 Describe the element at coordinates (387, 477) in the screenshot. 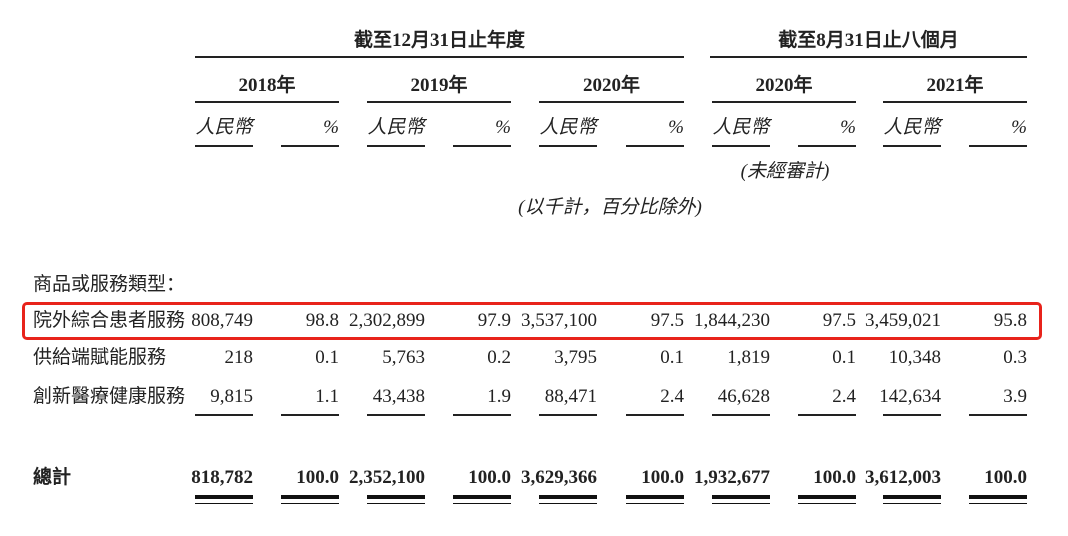

I see `total-cell: 2,352,100` at that location.